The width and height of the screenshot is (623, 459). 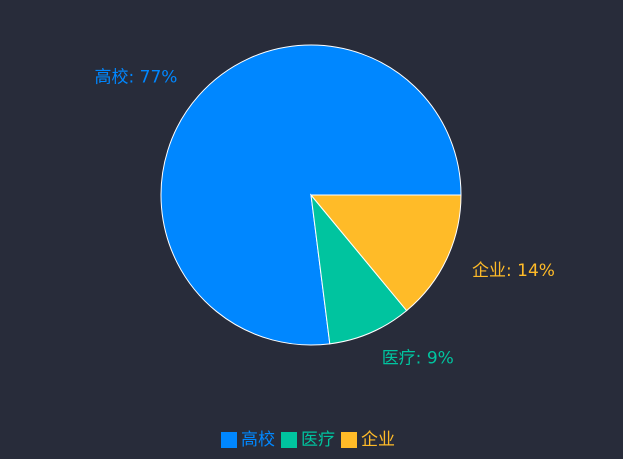 I want to click on data-label: 企业: 14%, so click(x=513, y=271).